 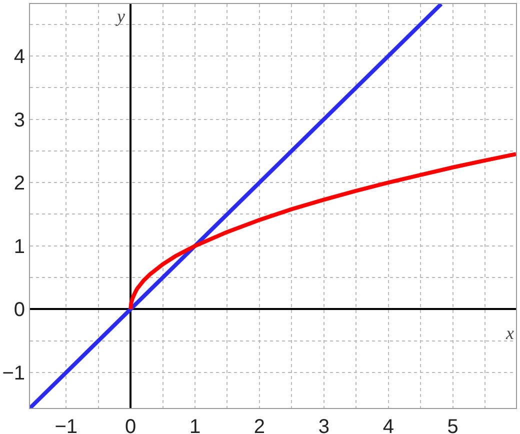 I want to click on y-tick-label: 2, so click(x=19, y=183).